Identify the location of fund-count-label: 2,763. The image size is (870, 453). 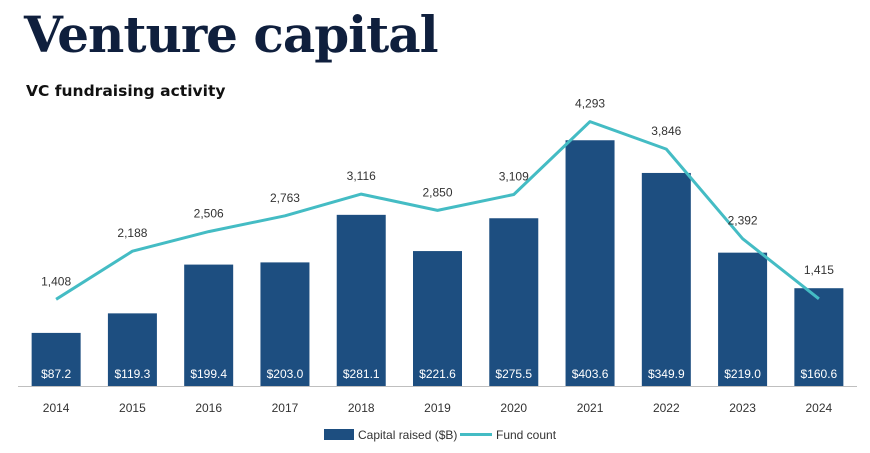
(285, 198).